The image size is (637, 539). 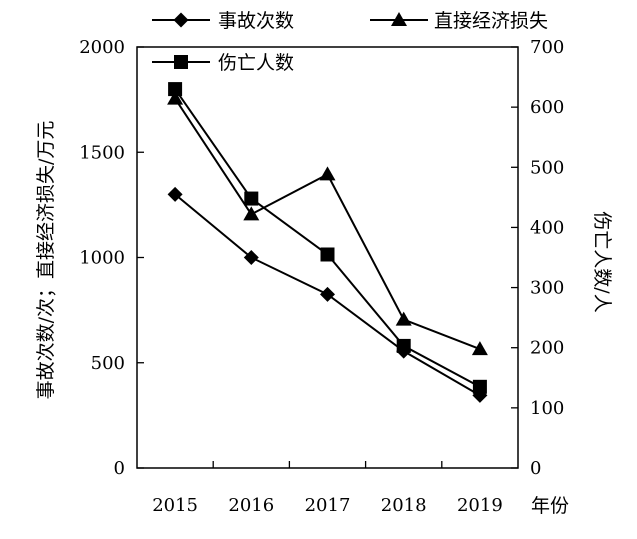 What do you see at coordinates (102, 152) in the screenshot?
I see `y-left-tick-label: 1500` at bounding box center [102, 152].